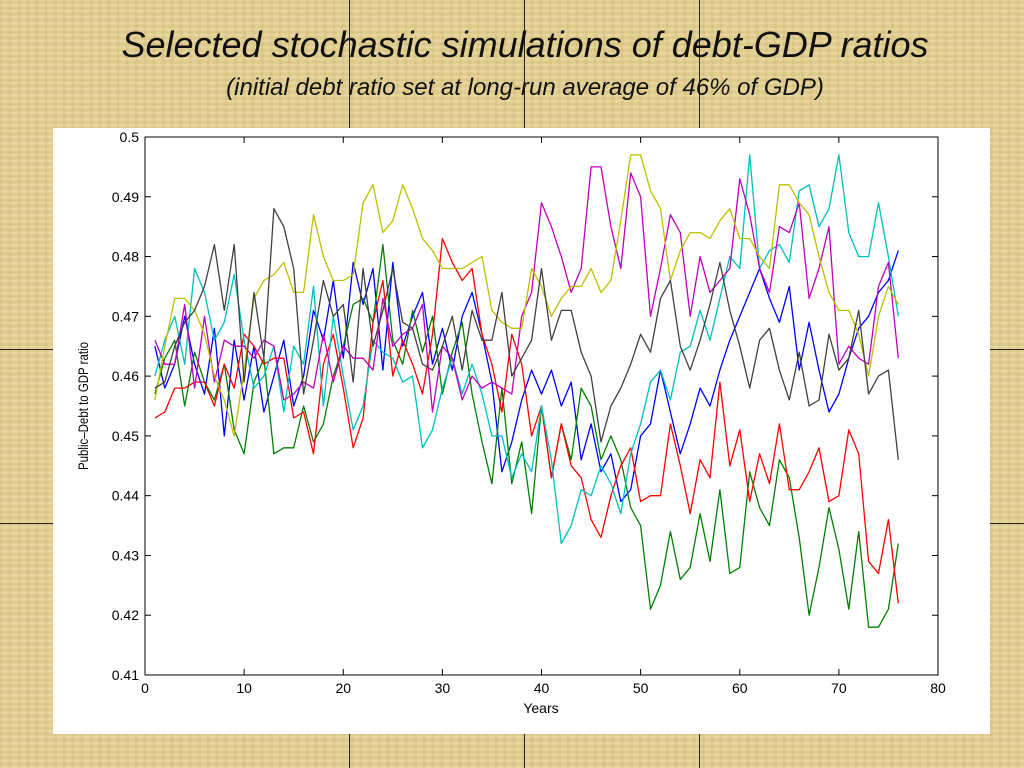 The height and width of the screenshot is (768, 1024). What do you see at coordinates (125, 197) in the screenshot?
I see `y-tick-label: 0.49` at bounding box center [125, 197].